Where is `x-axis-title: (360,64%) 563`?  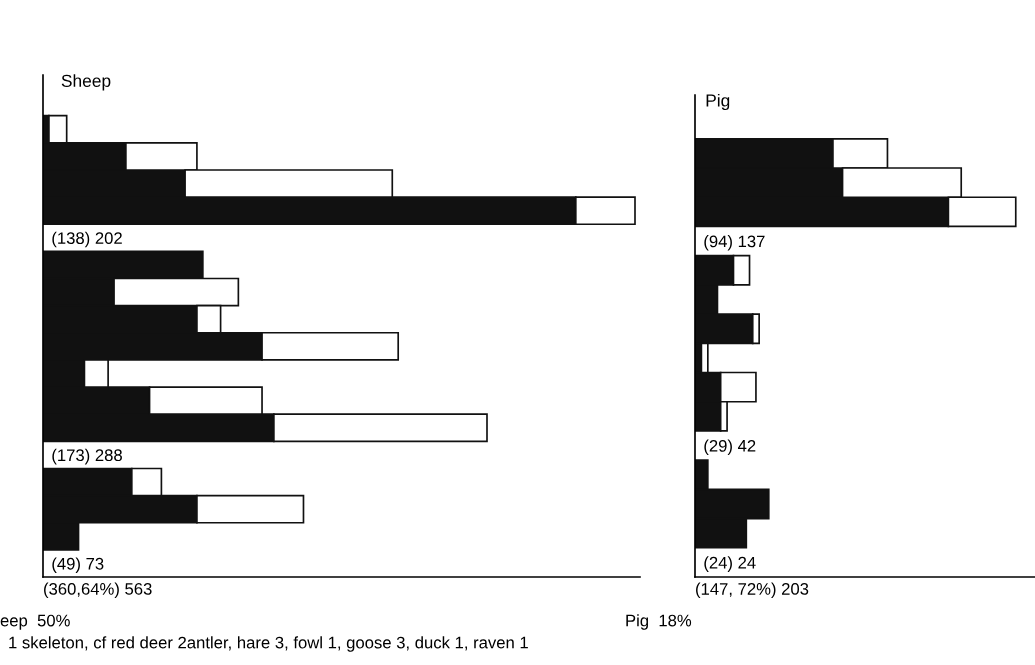
x-axis-title: (360,64%) 563 is located at coordinates (98, 590).